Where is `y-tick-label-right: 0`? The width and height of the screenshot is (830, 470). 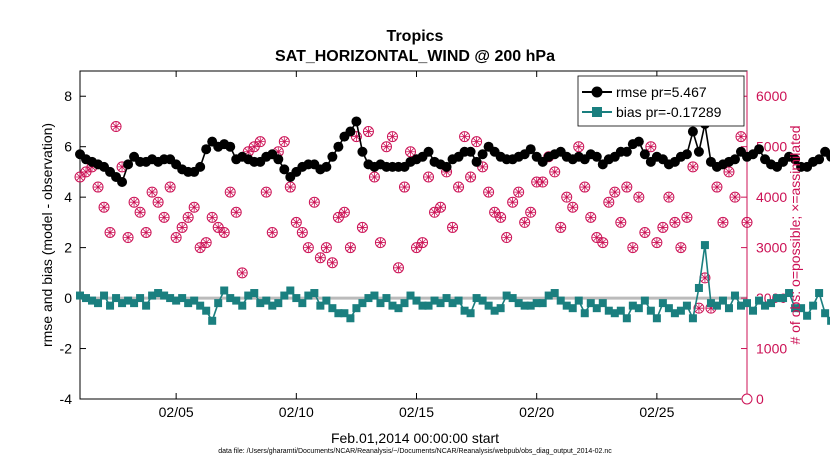
y-tick-label-right: 0 is located at coordinates (760, 399).